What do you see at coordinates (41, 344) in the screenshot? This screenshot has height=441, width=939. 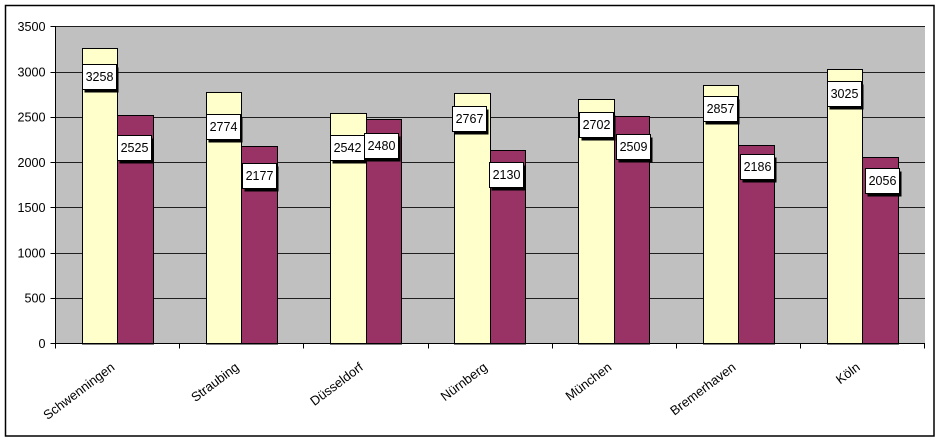 I see `svg-text: 0` at bounding box center [41, 344].